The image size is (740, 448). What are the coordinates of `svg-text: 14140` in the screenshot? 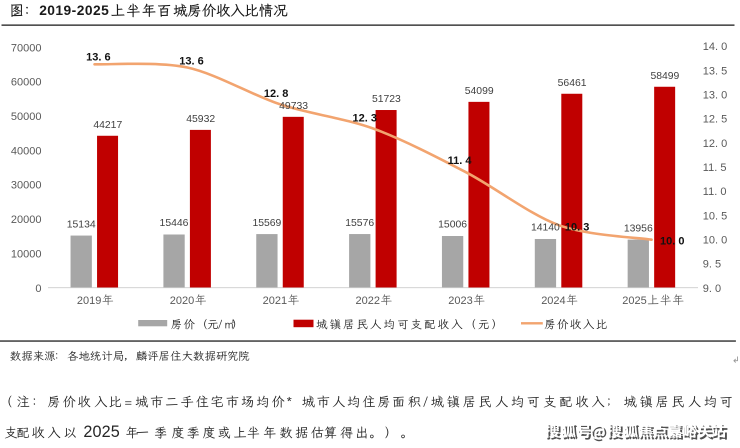 It's located at (545, 228).